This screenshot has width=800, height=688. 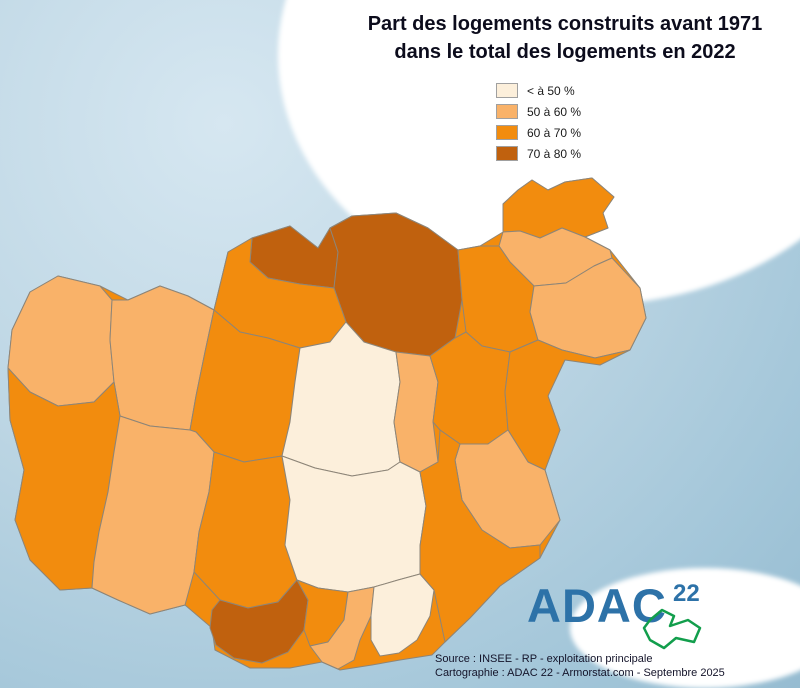 I want to click on adac-logo: ADAC 22, so click(x=637, y=623).